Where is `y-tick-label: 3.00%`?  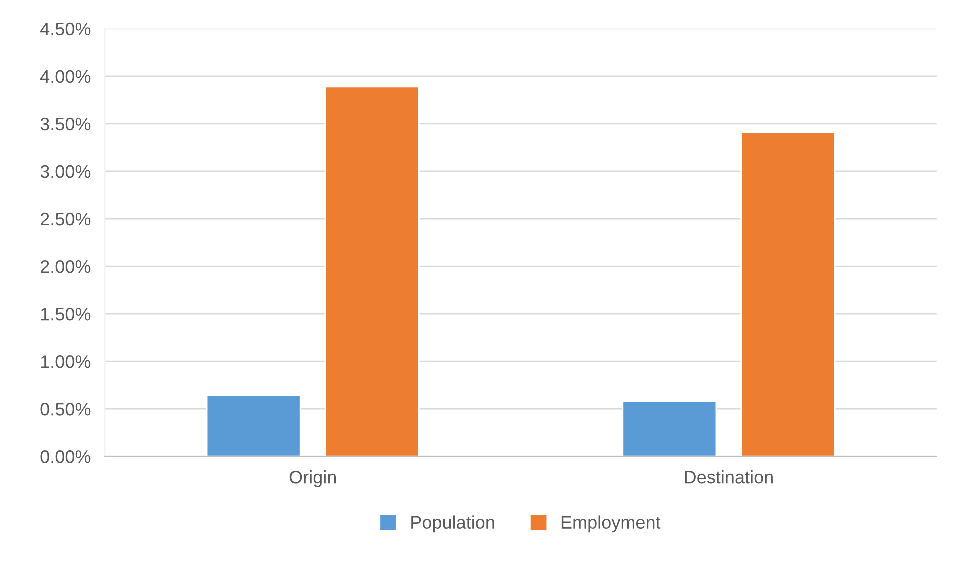 y-tick-label: 3.00% is located at coordinates (65, 171).